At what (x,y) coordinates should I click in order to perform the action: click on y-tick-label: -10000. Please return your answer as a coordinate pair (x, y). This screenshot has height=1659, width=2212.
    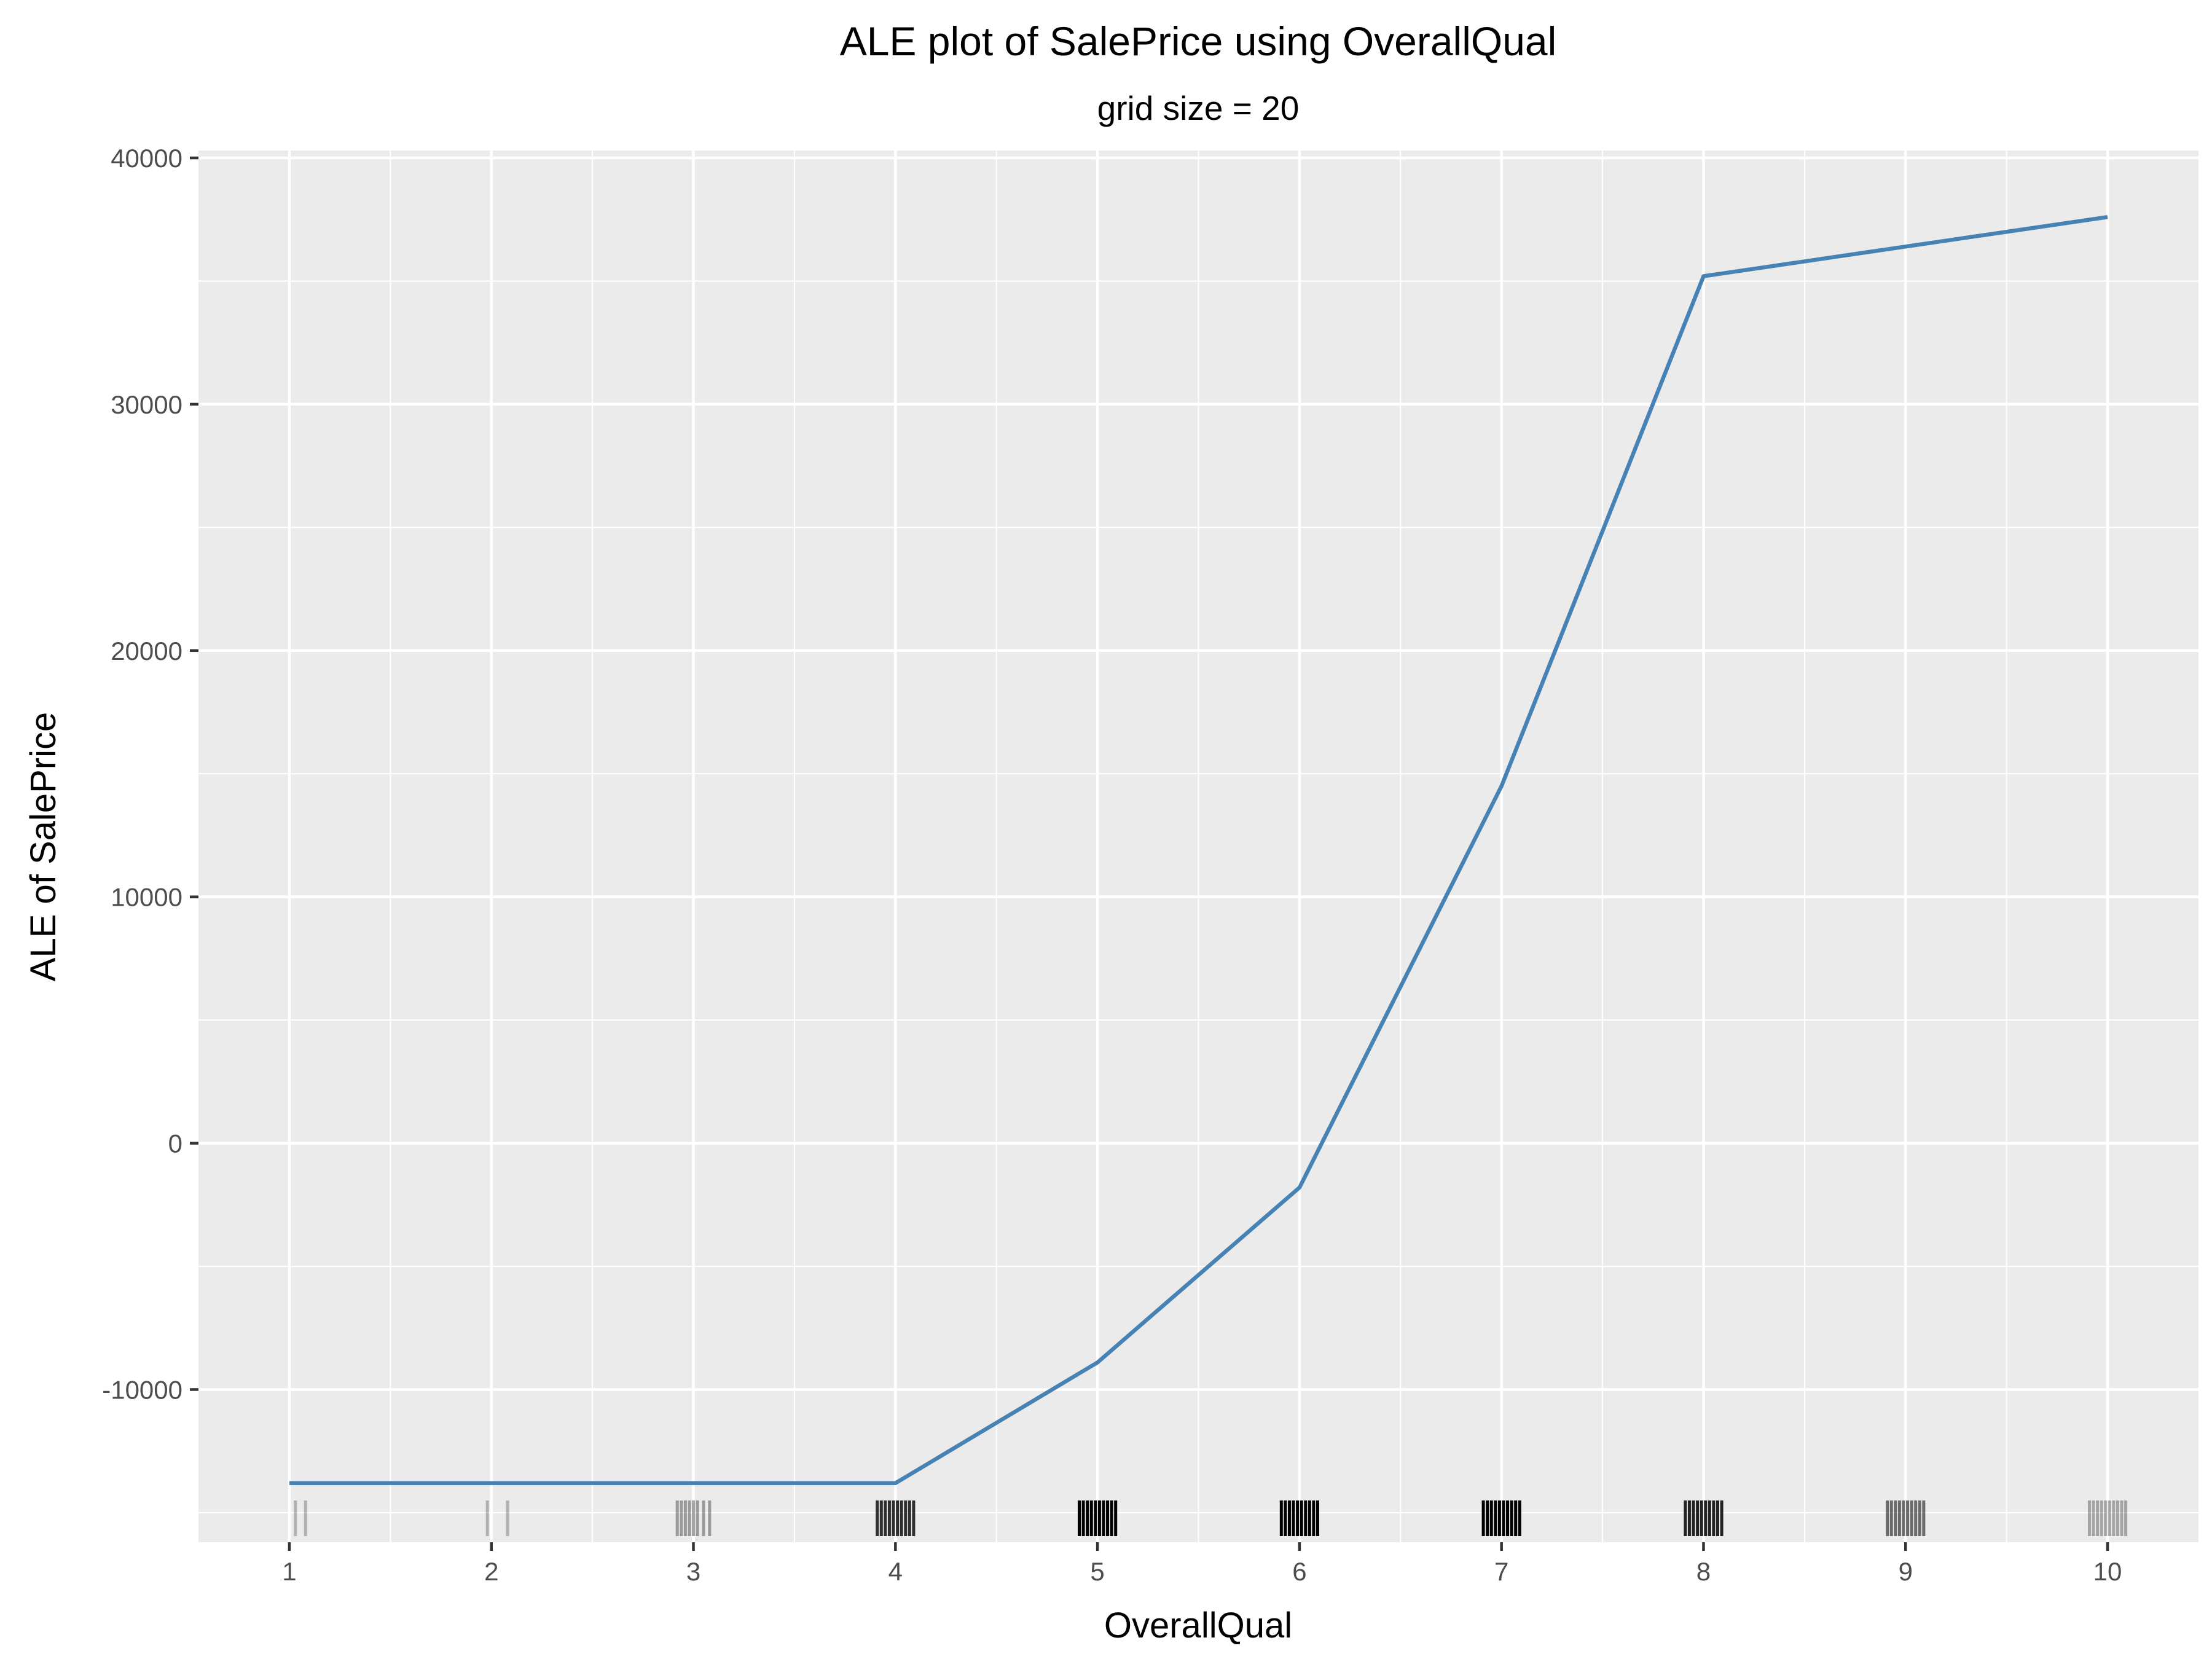
    Looking at the image, I should click on (142, 1389).